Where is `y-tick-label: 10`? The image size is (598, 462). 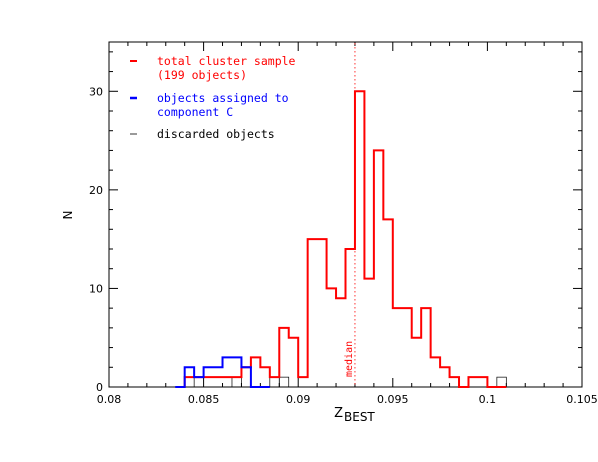 y-tick-label: 10 is located at coordinates (96, 288).